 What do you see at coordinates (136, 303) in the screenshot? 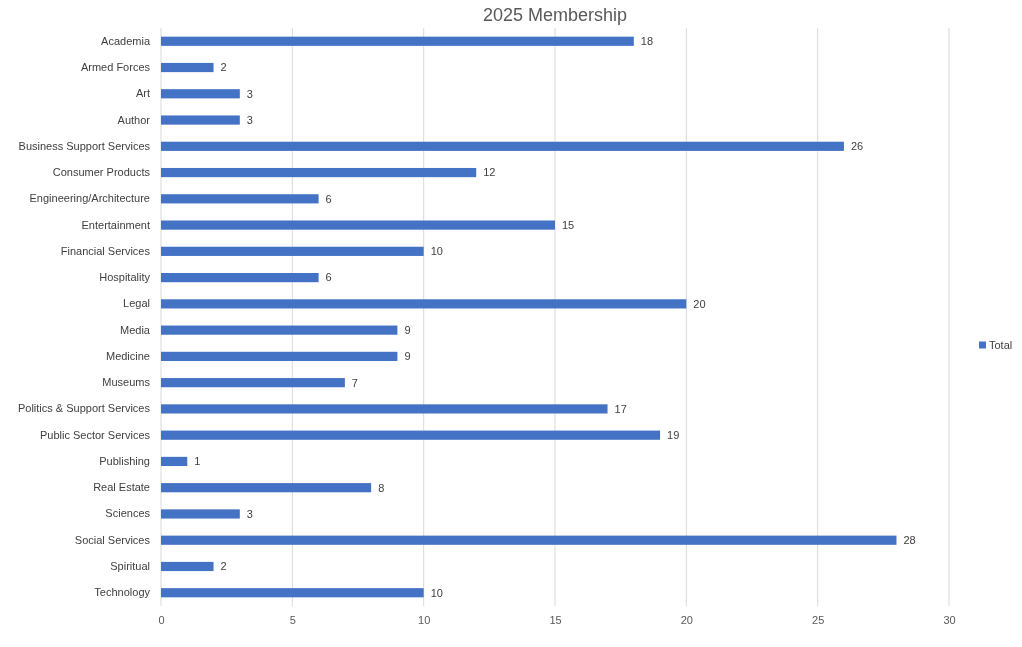
I see `y-tick-label: Legal` at bounding box center [136, 303].